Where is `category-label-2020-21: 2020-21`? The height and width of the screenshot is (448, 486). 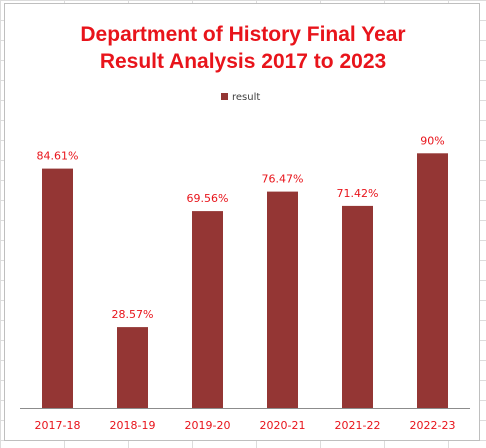 category-label-2020-21: 2020-21 is located at coordinates (283, 425).